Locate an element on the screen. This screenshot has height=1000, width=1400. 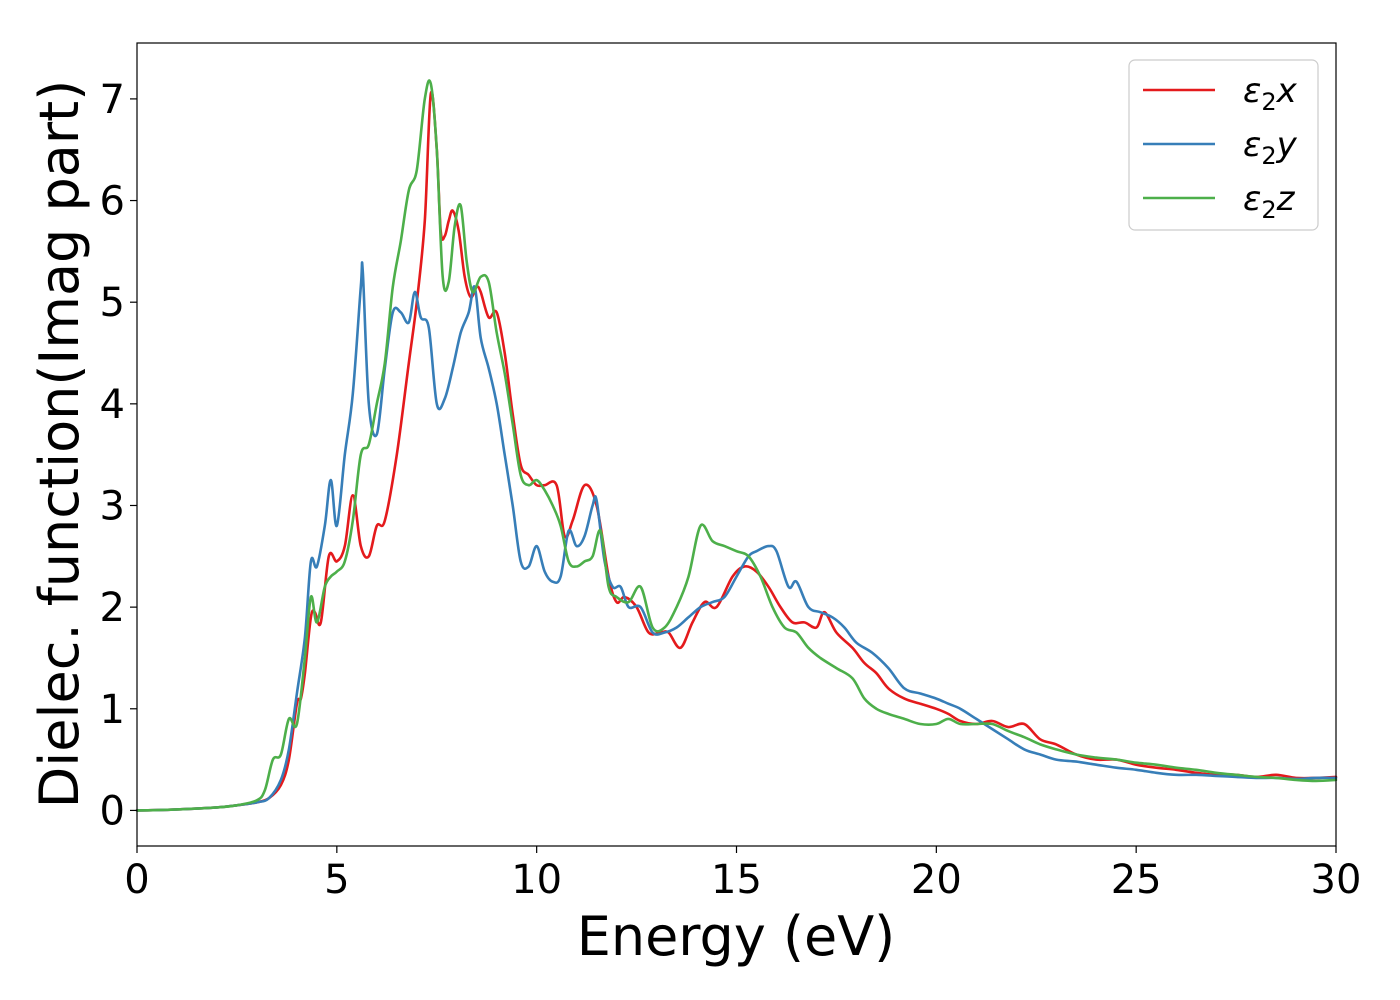
y-axis-label: Dielec. function(Imag part) is located at coordinates (59, 444).